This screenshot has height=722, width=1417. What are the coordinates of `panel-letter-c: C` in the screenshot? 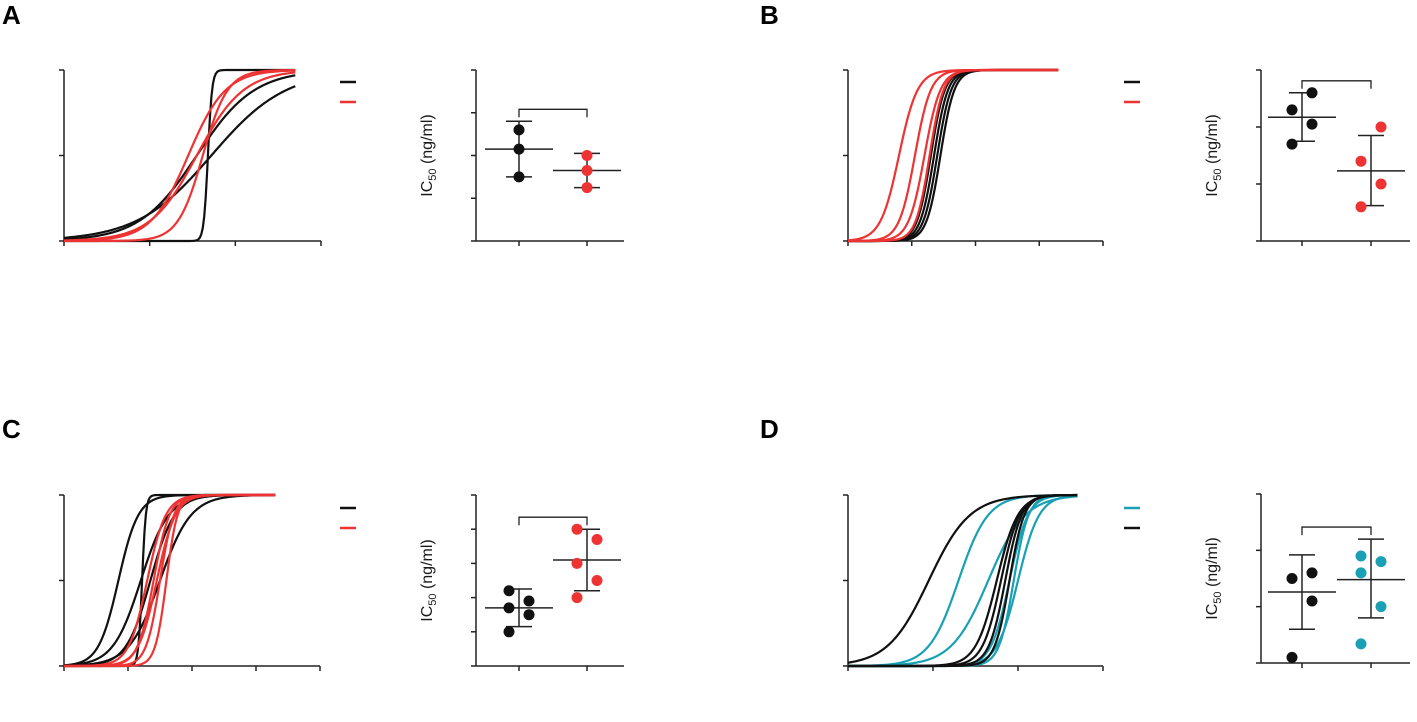 It's located at (11, 429).